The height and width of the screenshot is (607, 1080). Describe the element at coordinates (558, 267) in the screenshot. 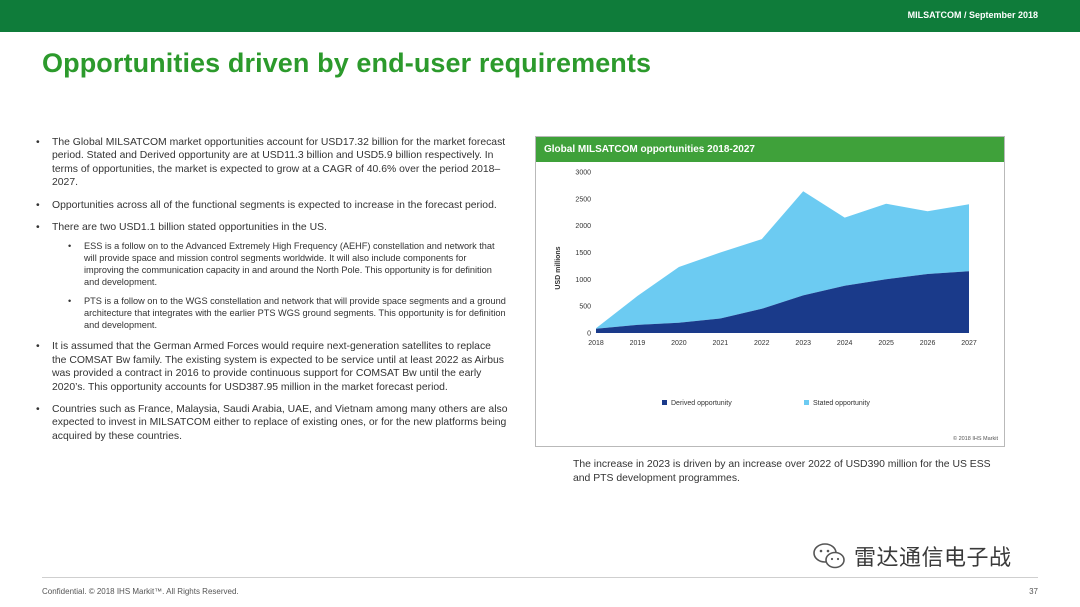

I see `y-axis-label: USD millions` at that location.